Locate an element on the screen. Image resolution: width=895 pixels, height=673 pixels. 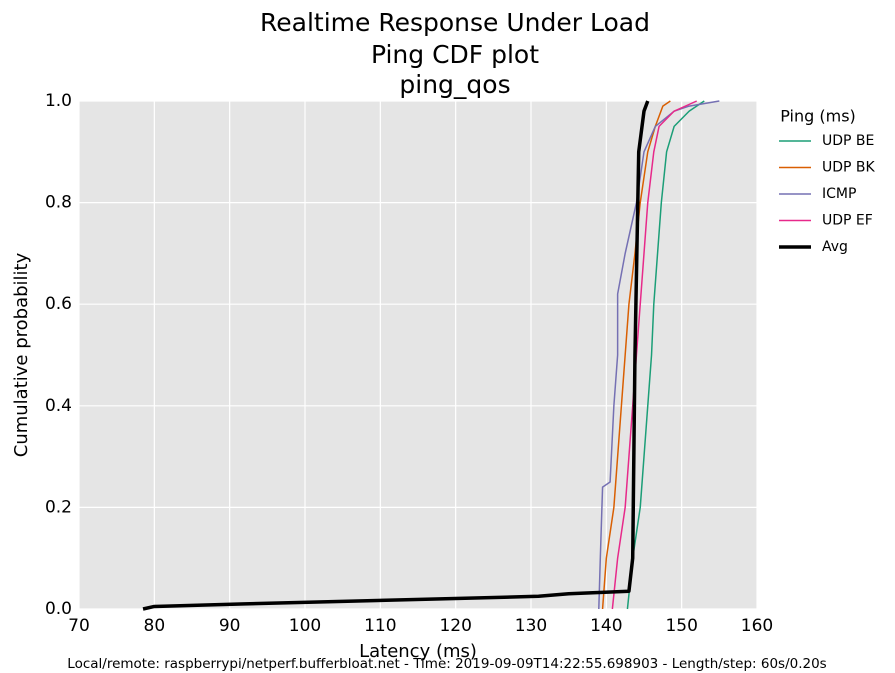
legend-label: UDP EF is located at coordinates (847, 221).